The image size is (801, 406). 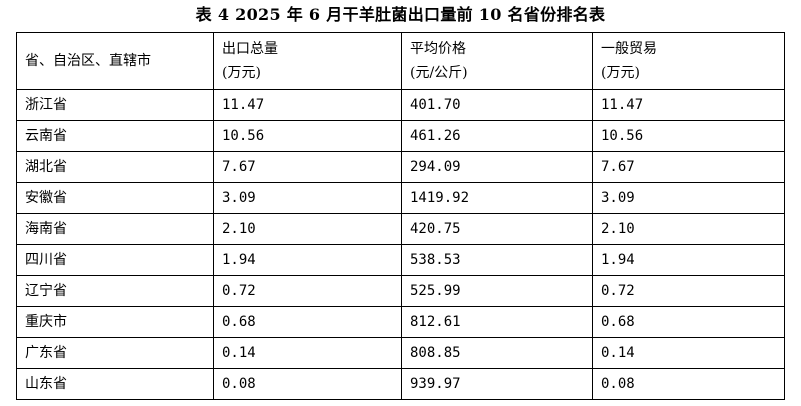 What do you see at coordinates (497, 353) in the screenshot?
I see `cell-average-price: 808.85` at bounding box center [497, 353].